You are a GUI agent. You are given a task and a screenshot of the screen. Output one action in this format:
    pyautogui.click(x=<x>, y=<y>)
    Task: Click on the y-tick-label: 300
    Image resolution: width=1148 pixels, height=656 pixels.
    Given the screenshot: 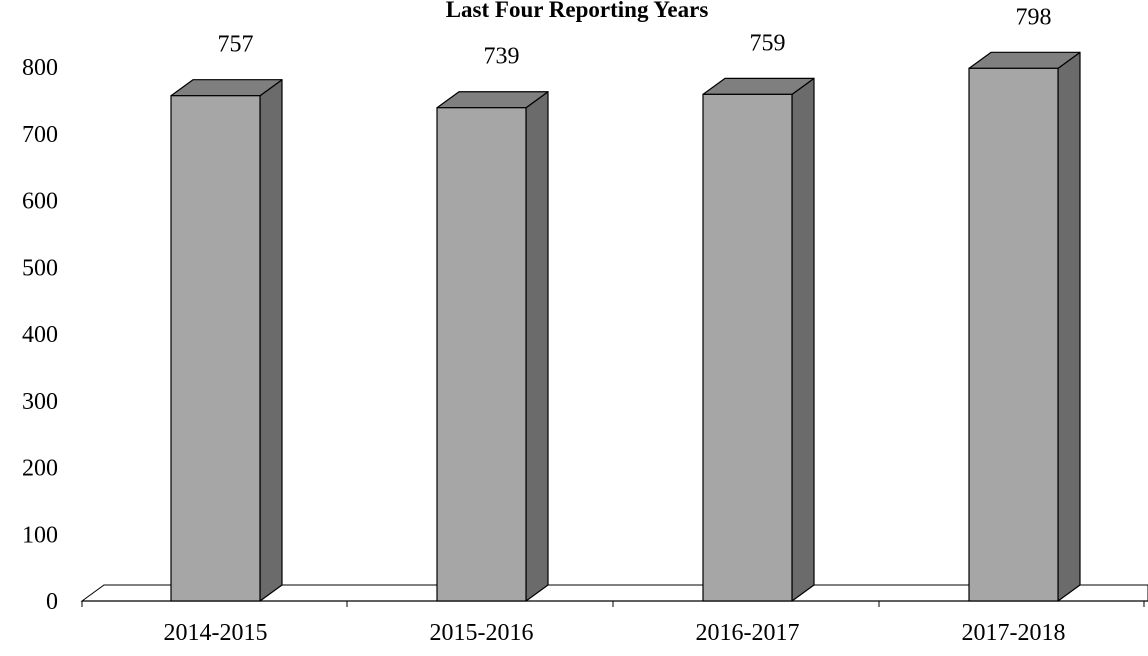 What is the action you would take?
    pyautogui.click(x=40, y=402)
    